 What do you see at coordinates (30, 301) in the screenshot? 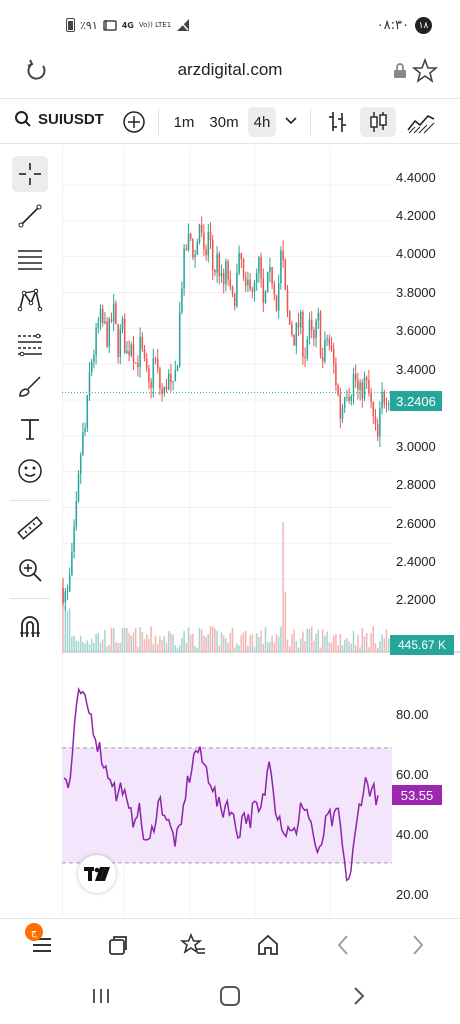
I see `pattern-tool` at bounding box center [30, 301].